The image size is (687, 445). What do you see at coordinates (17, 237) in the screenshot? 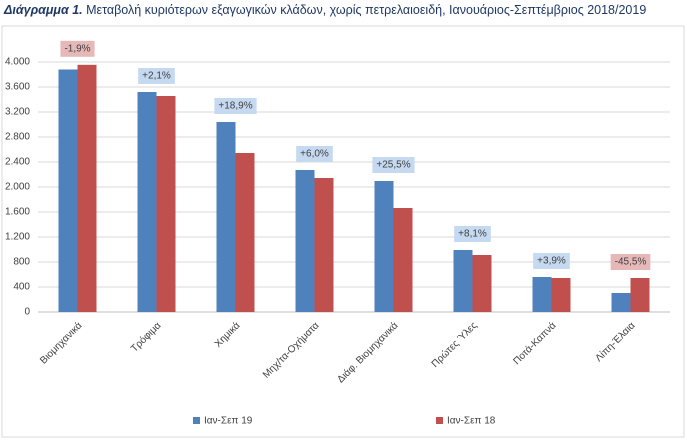
I see `y-tick-label: 1.200` at bounding box center [17, 237].